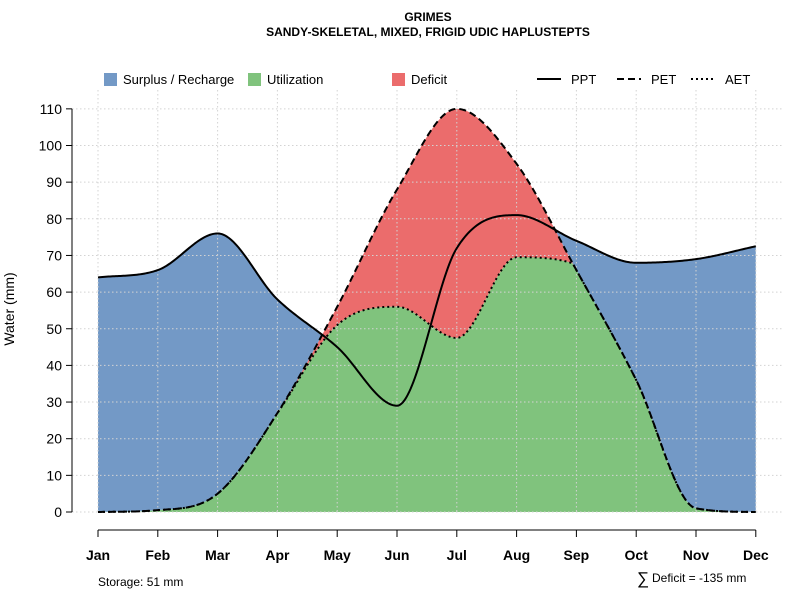  I want to click on x-tick-label: Dec, so click(756, 555).